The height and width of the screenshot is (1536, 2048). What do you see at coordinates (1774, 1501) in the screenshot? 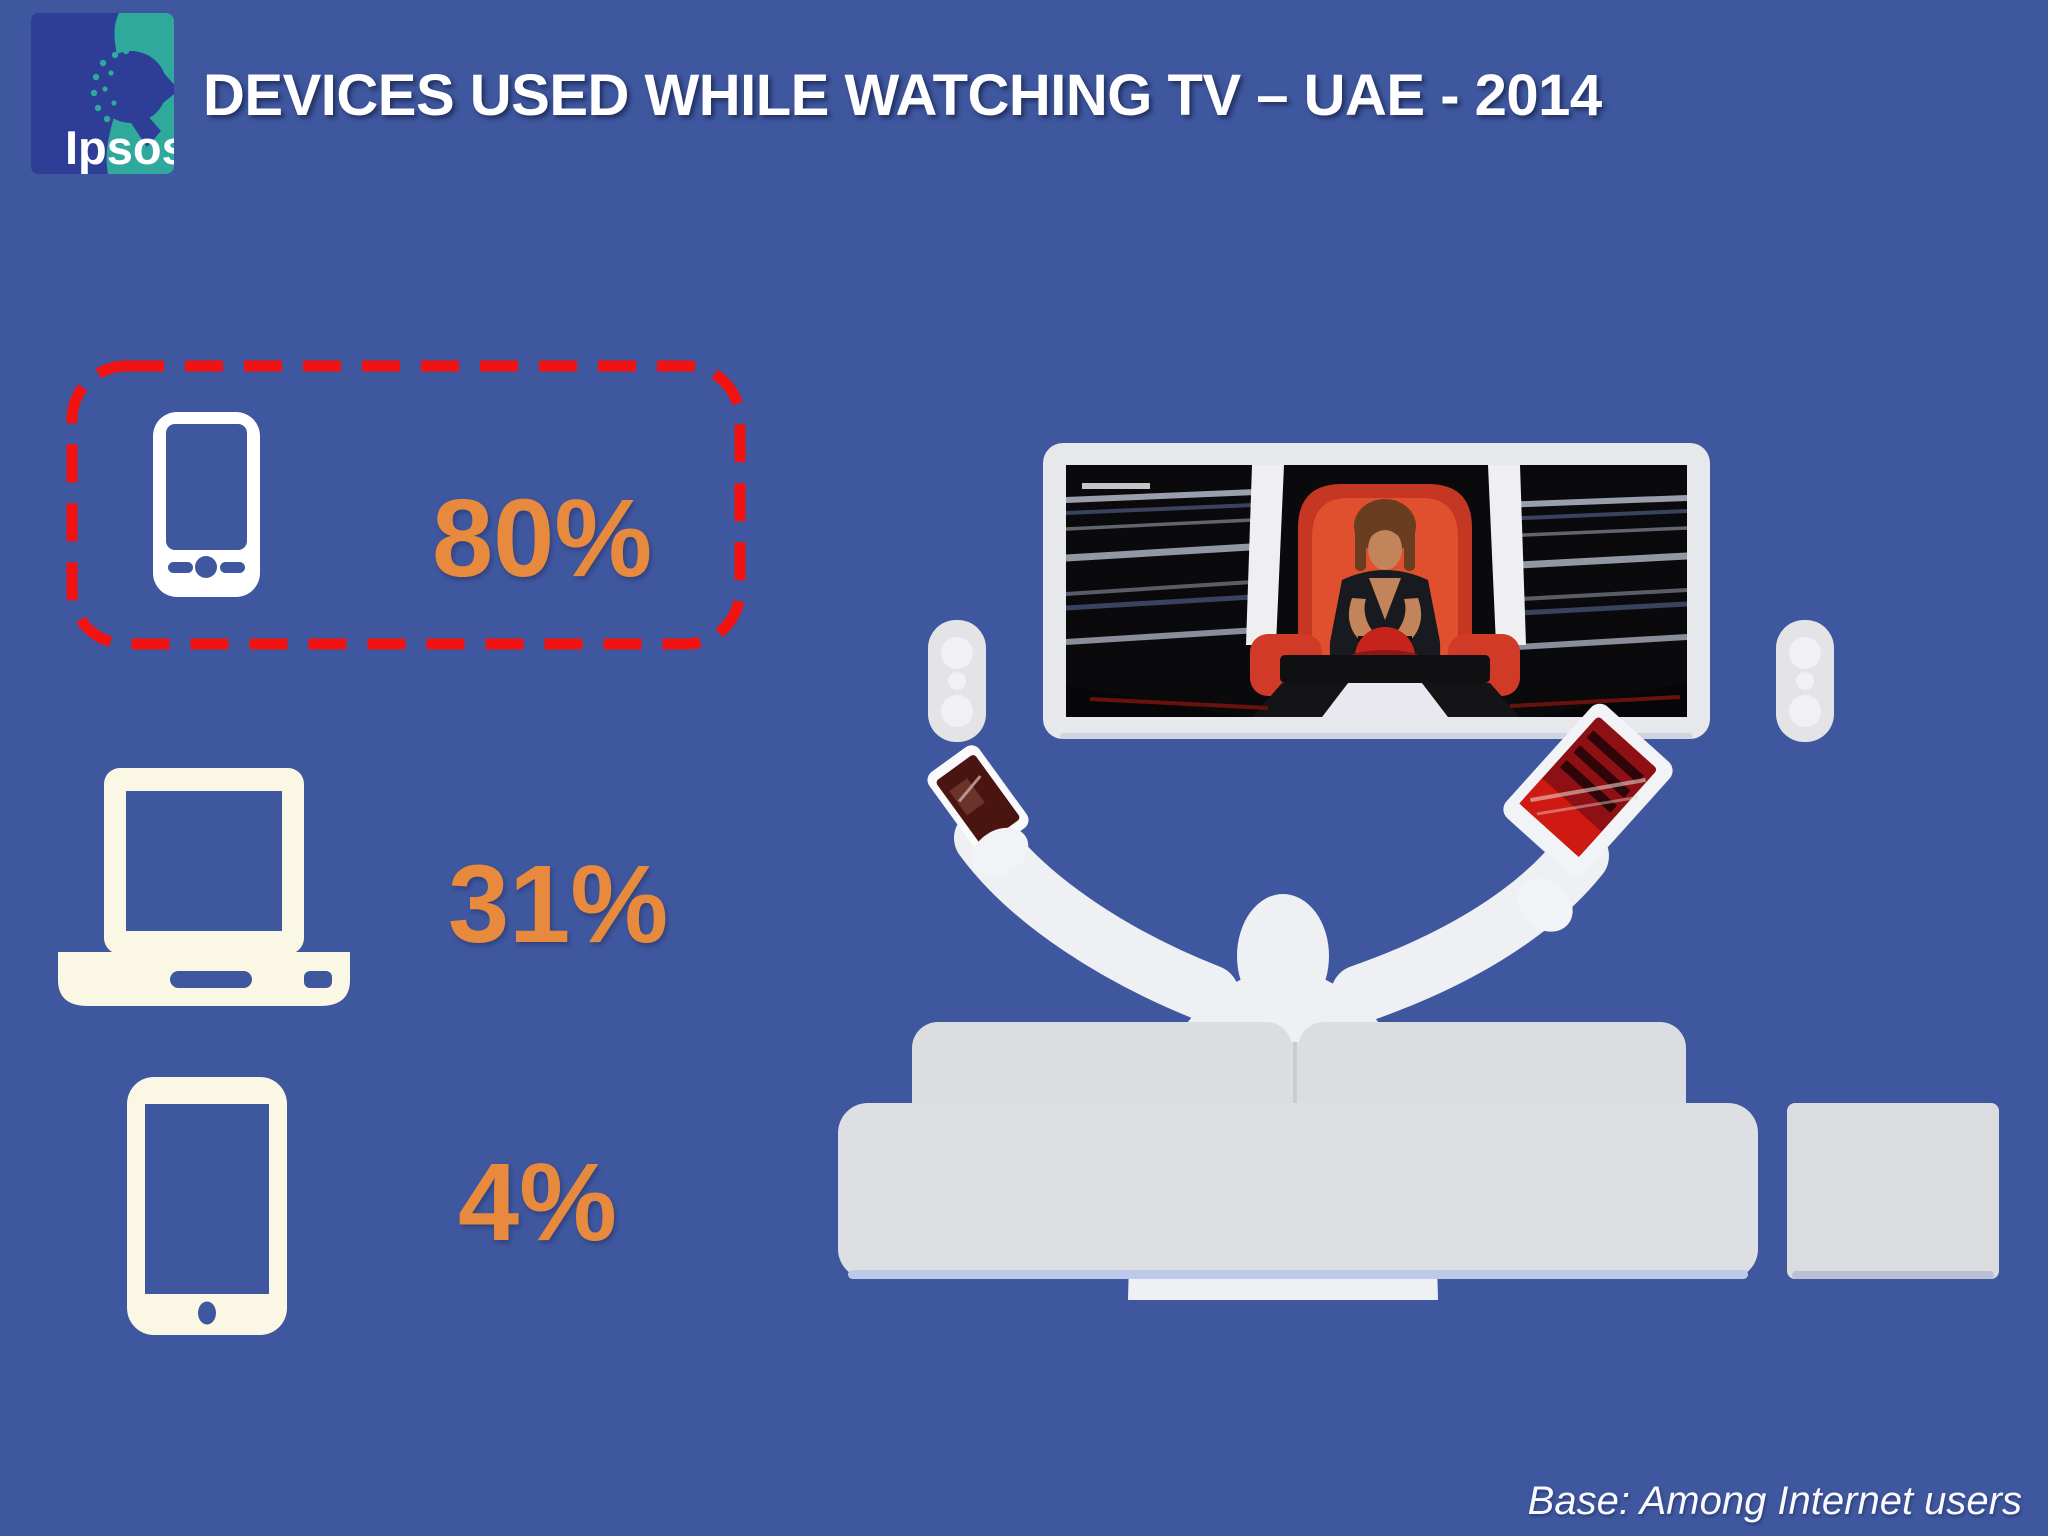
I see `base-note: Base: Among Internet users` at bounding box center [1774, 1501].